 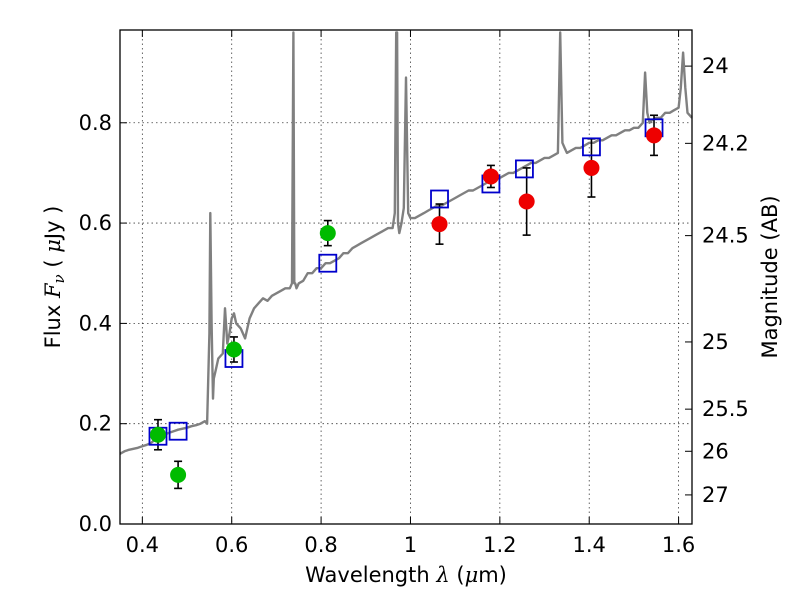 I want to click on y2-tick-label: 24.5, so click(x=725, y=236).